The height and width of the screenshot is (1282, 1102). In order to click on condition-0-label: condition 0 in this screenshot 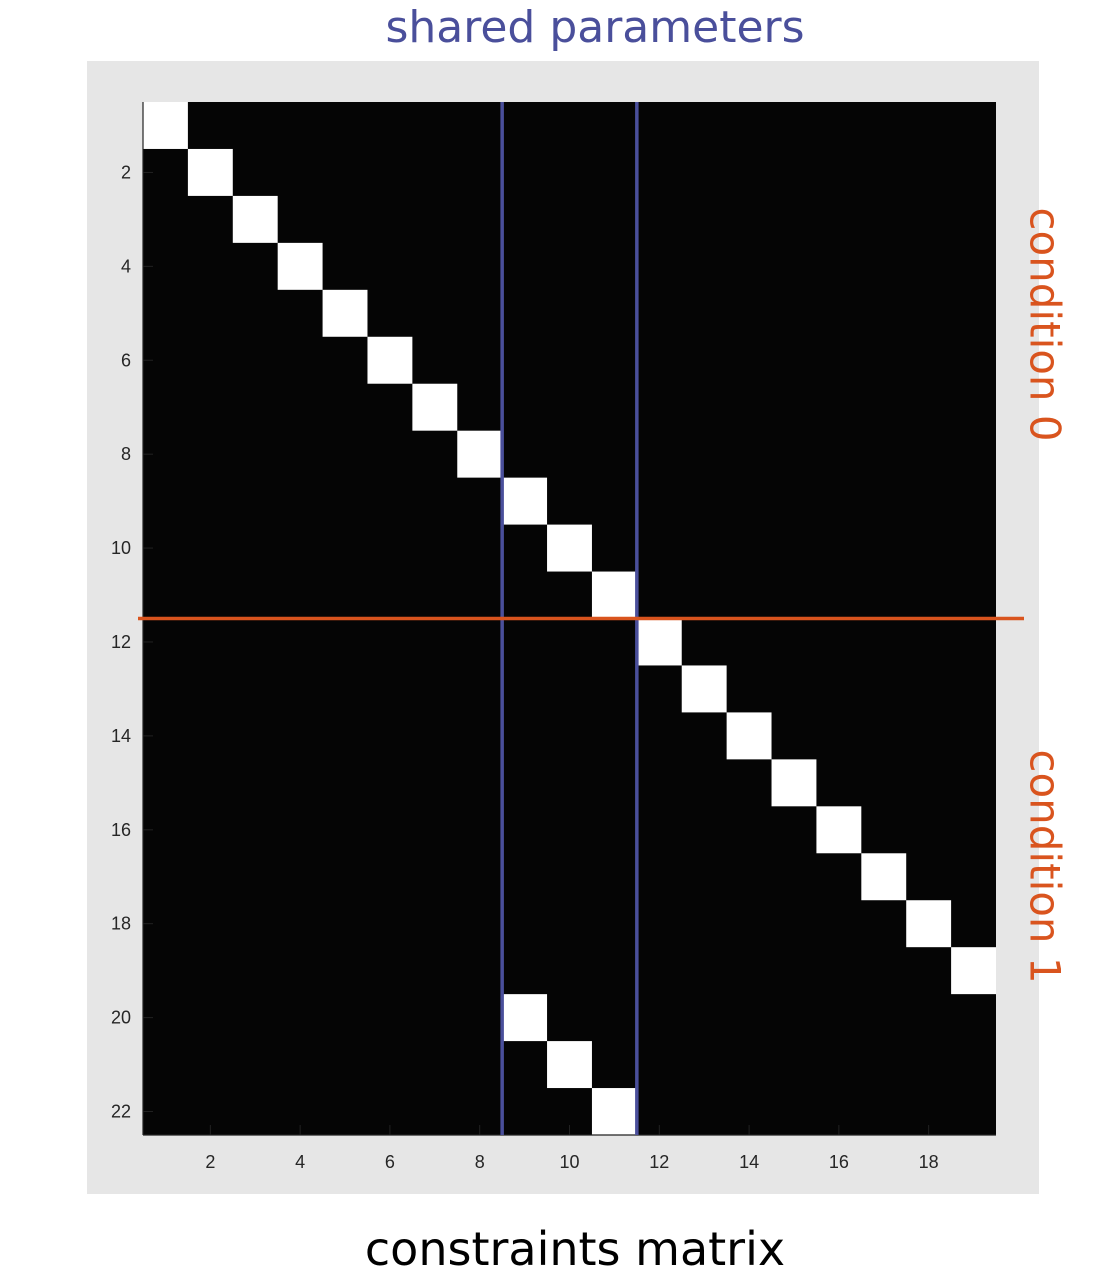, I will do `click(1045, 324)`.